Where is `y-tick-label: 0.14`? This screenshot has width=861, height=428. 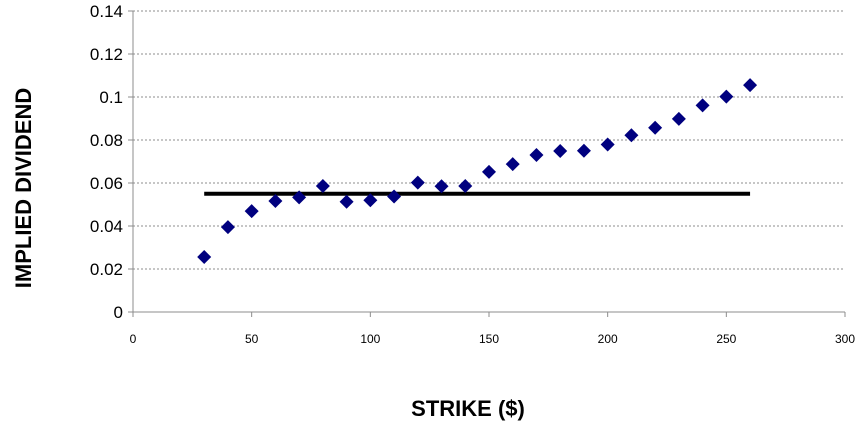 y-tick-label: 0.14 is located at coordinates (106, 11).